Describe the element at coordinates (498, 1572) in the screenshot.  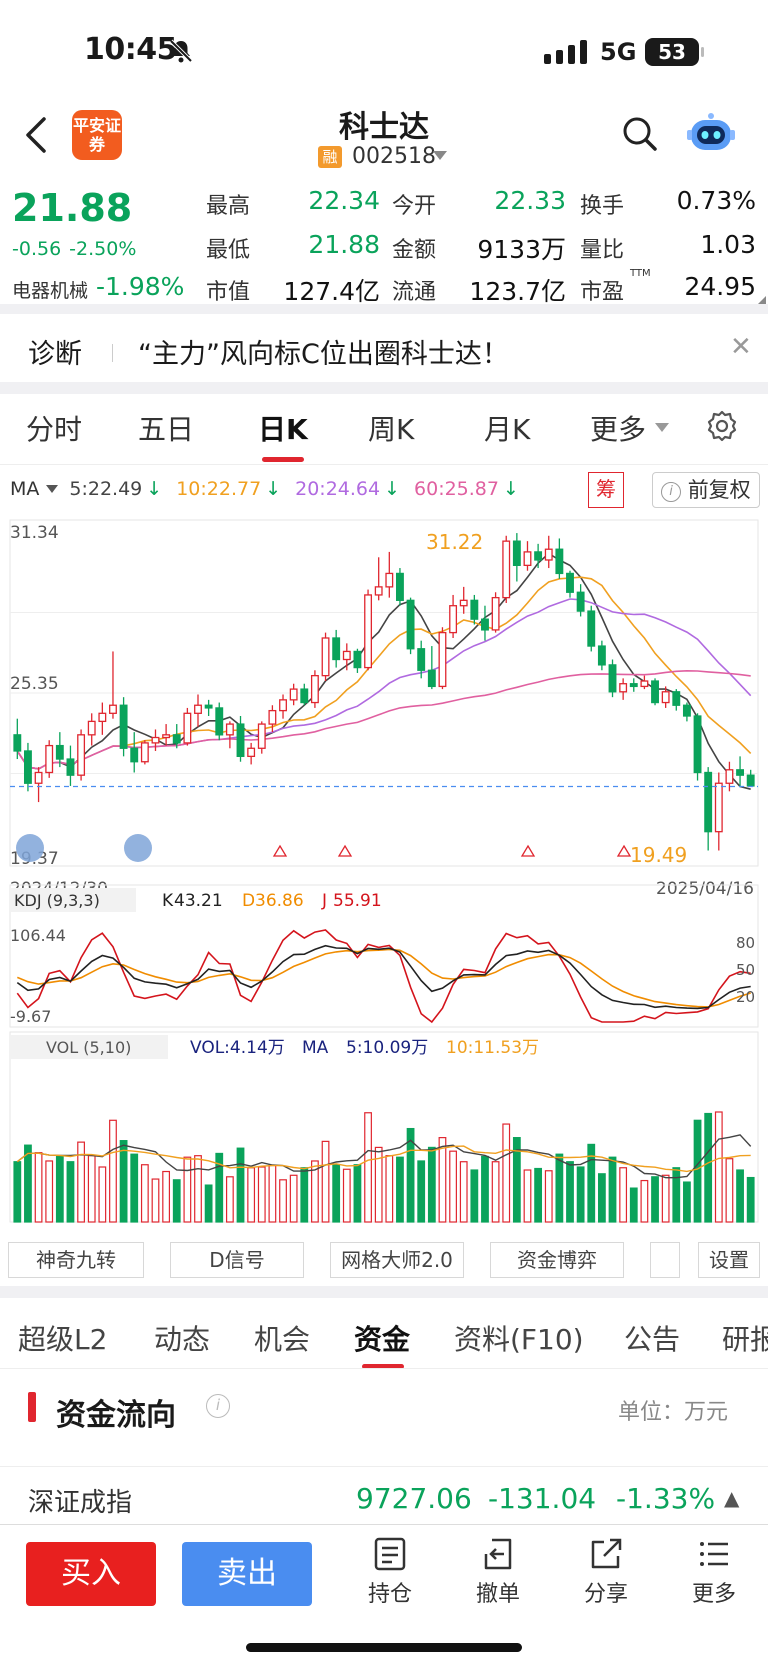
I see `cancel-order-button: 撤单` at that location.